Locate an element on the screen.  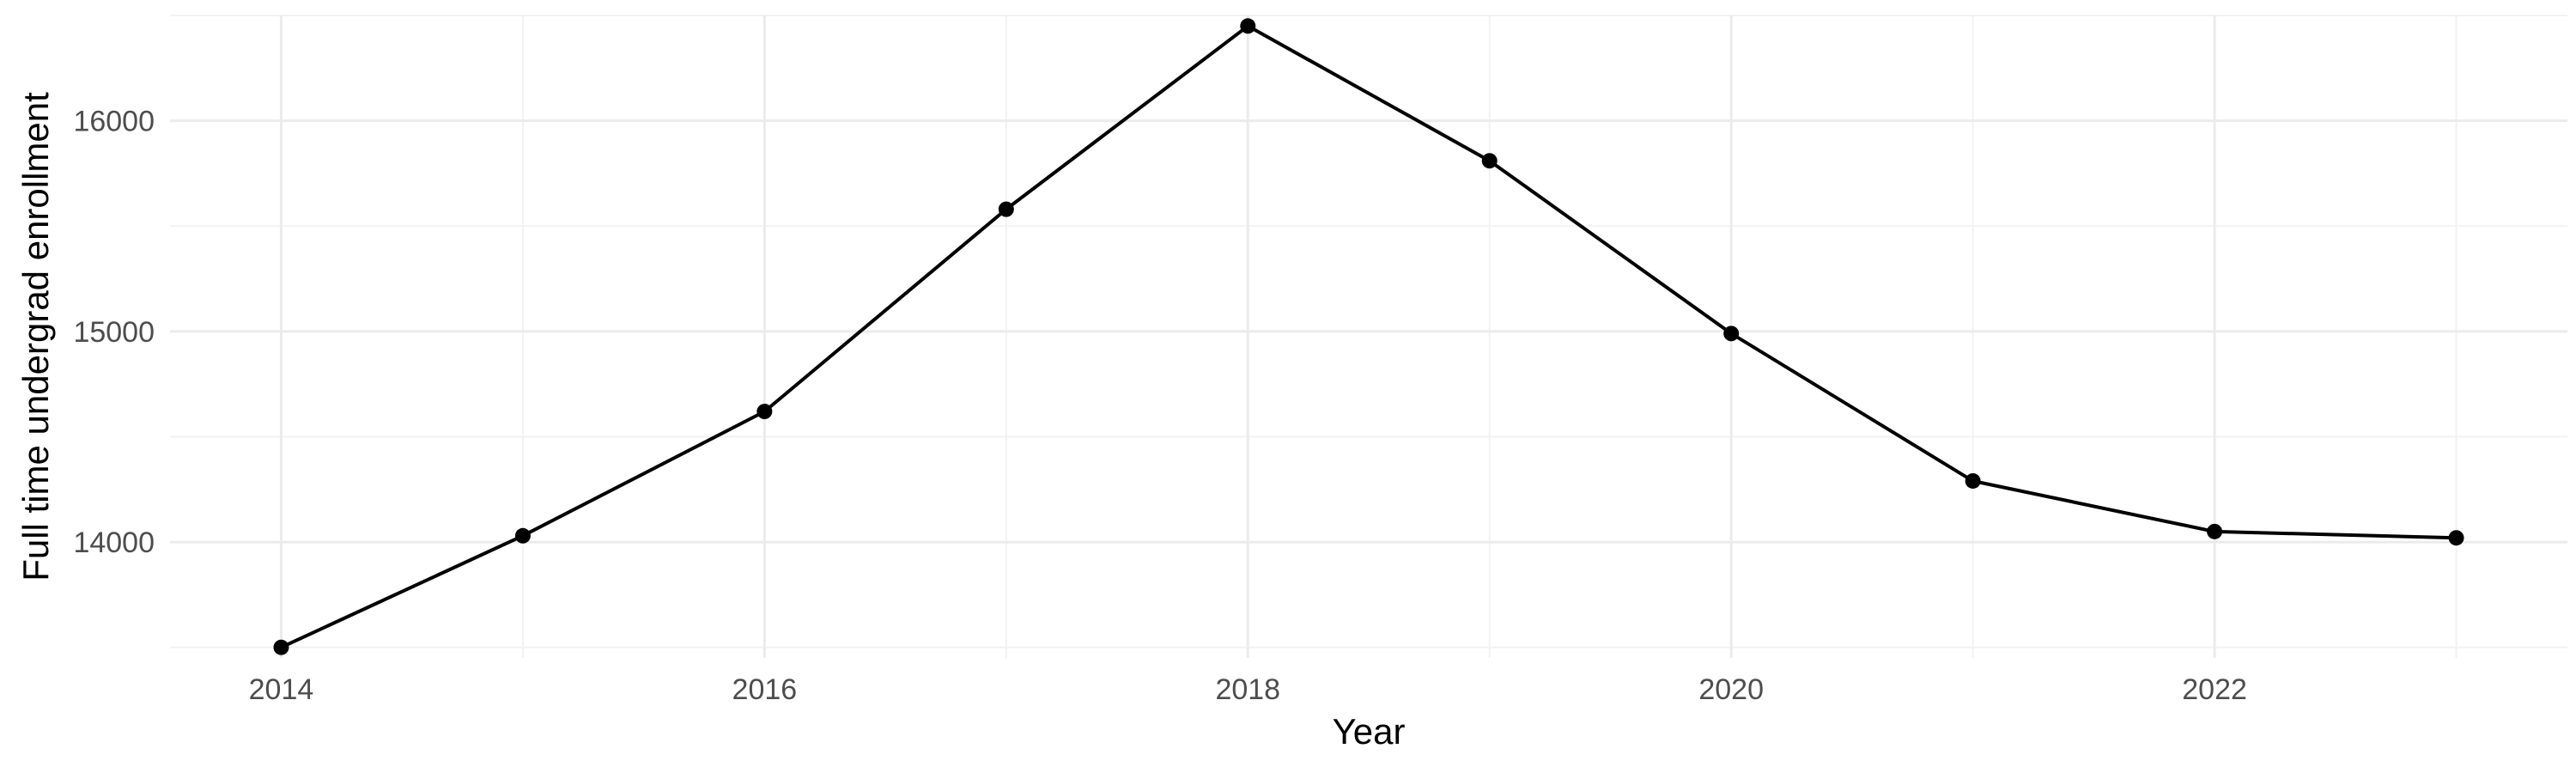
x-tick-label: 2014 is located at coordinates (281, 689).